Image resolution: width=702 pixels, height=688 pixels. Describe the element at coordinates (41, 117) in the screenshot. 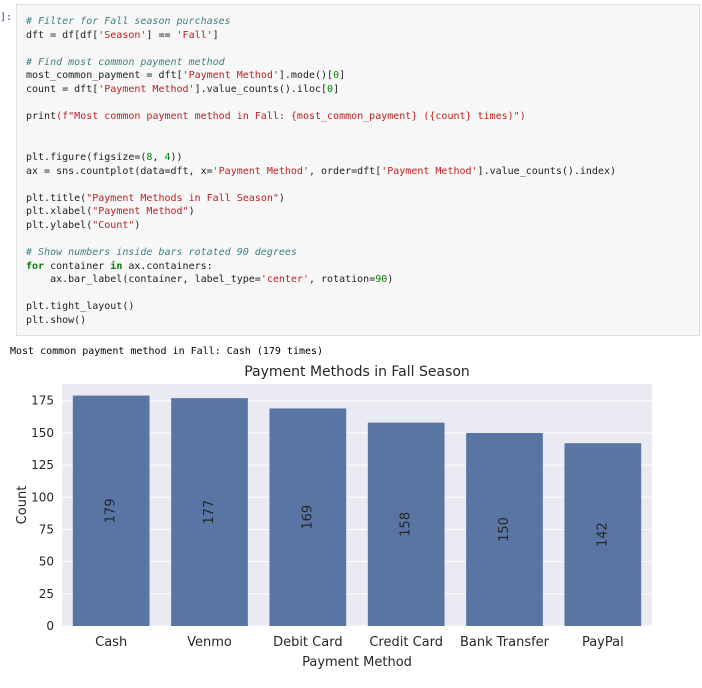

I see `code-token: print` at that location.